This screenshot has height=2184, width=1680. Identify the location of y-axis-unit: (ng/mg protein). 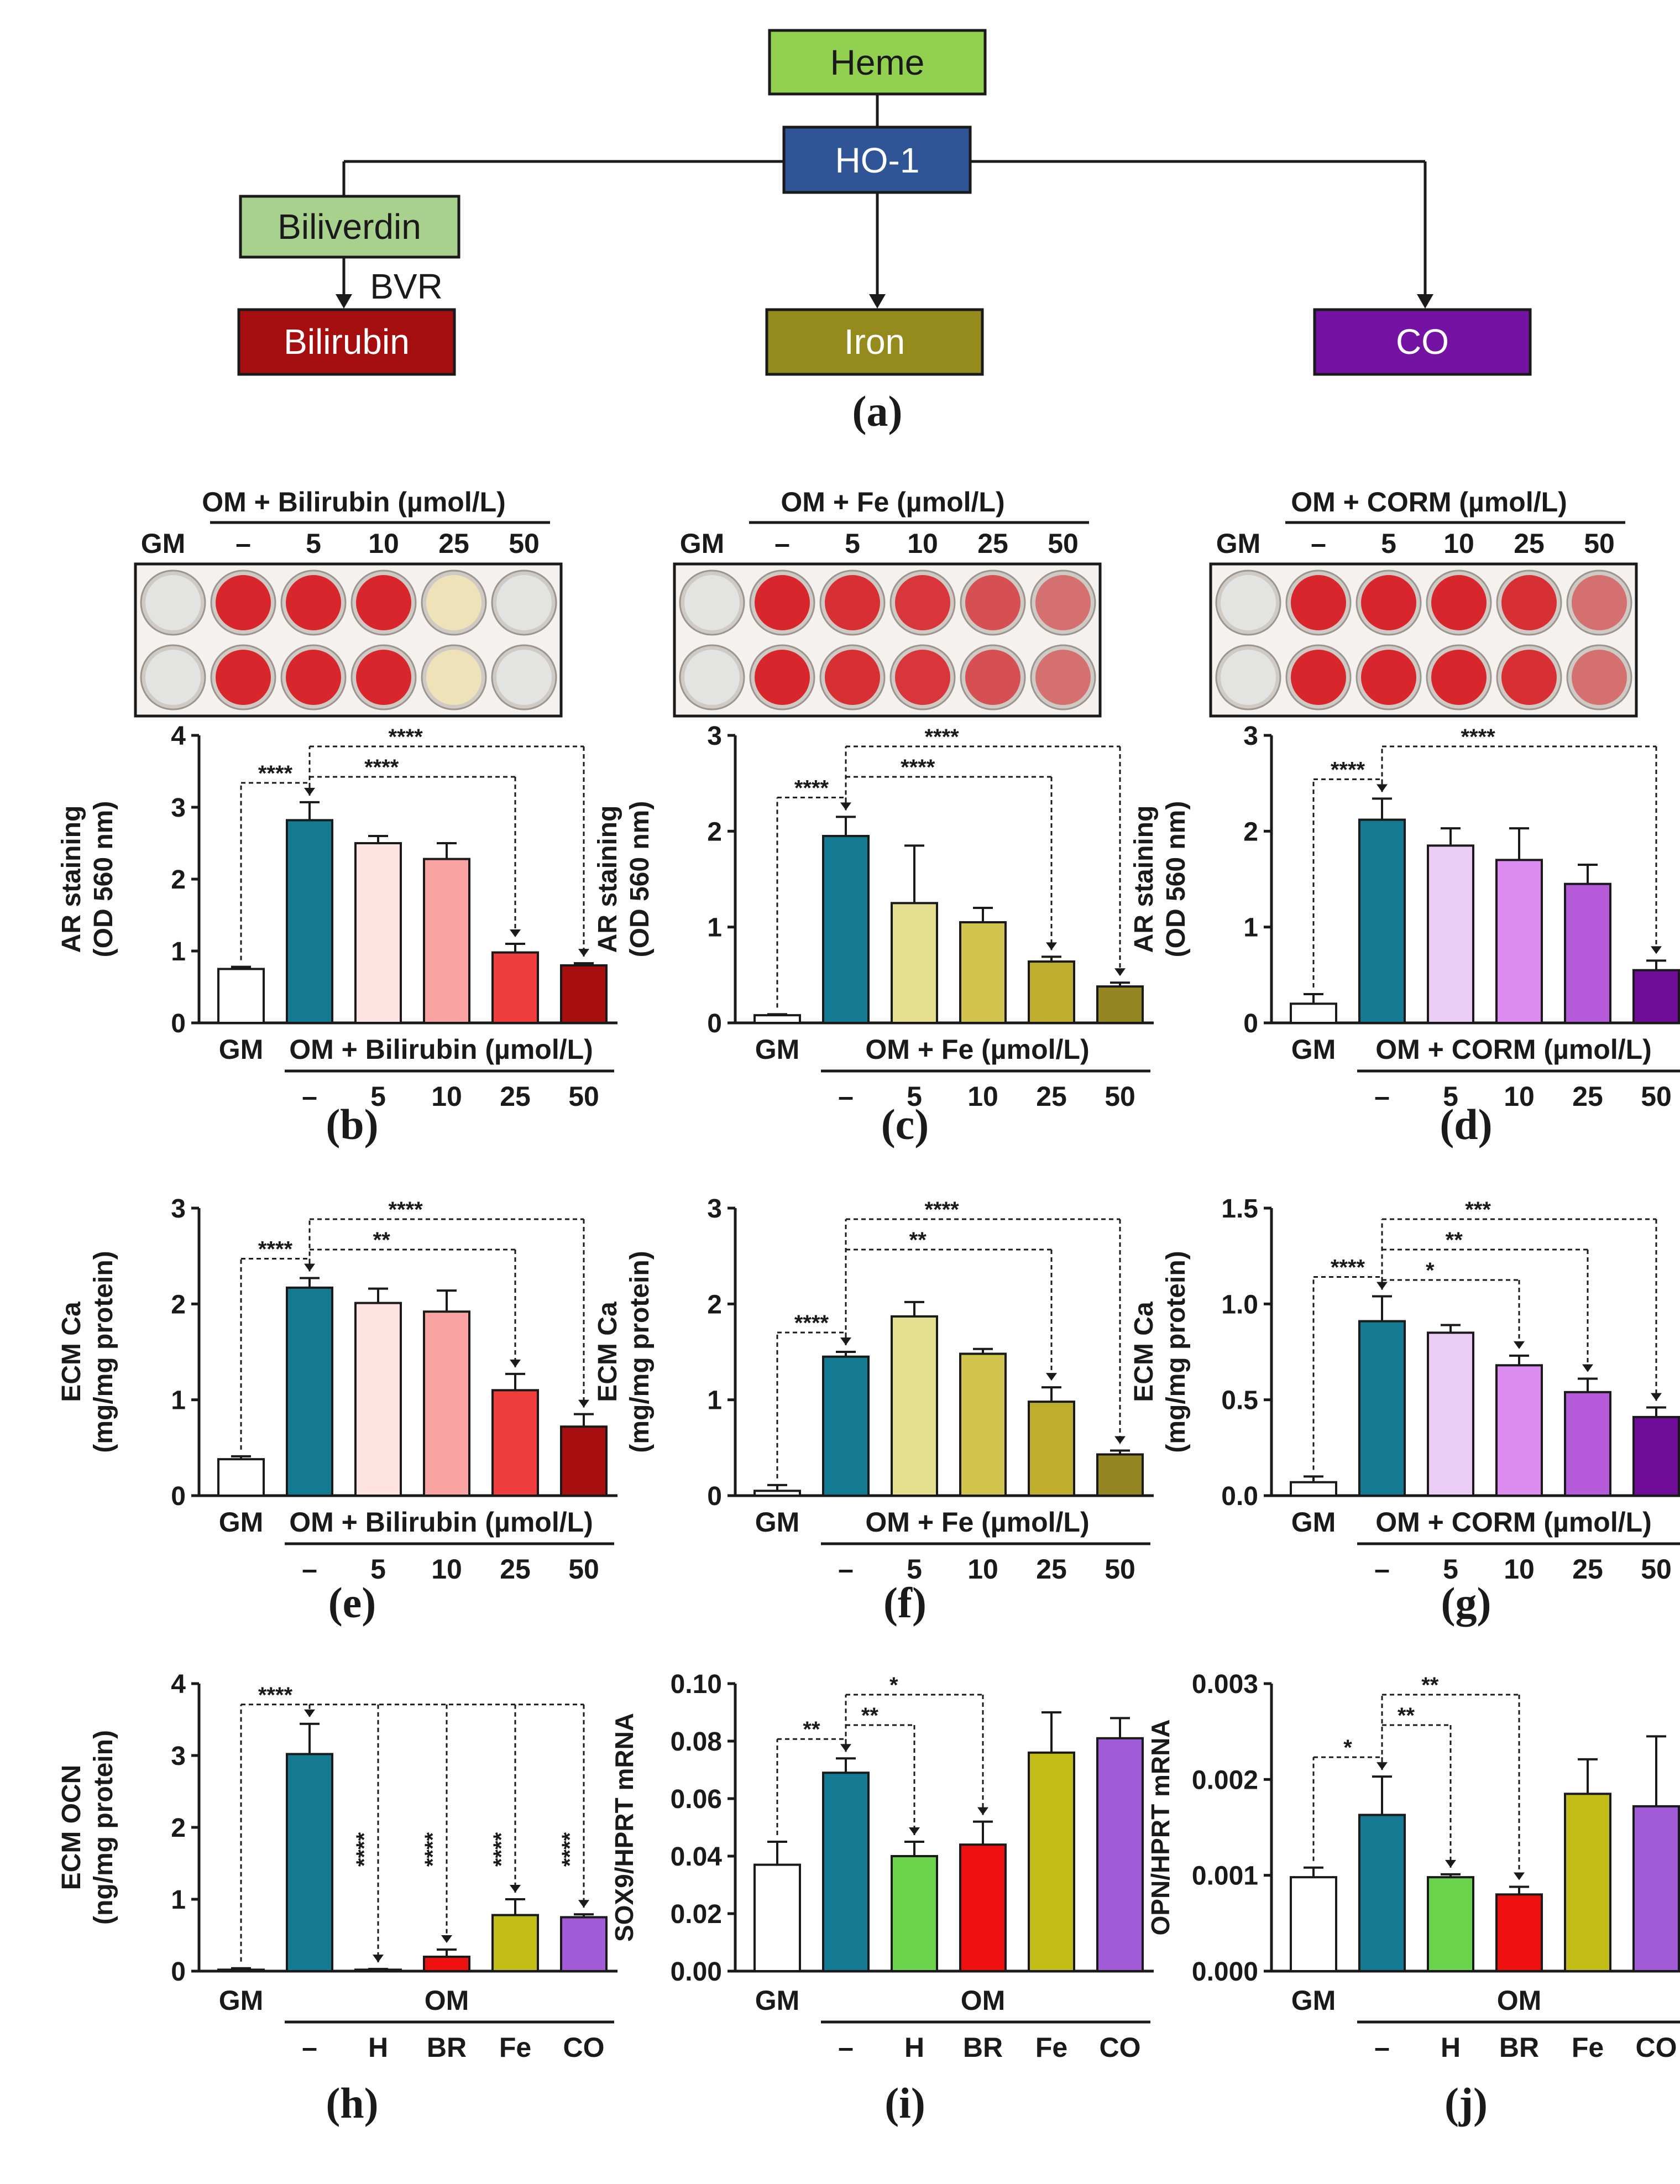
(103, 1827).